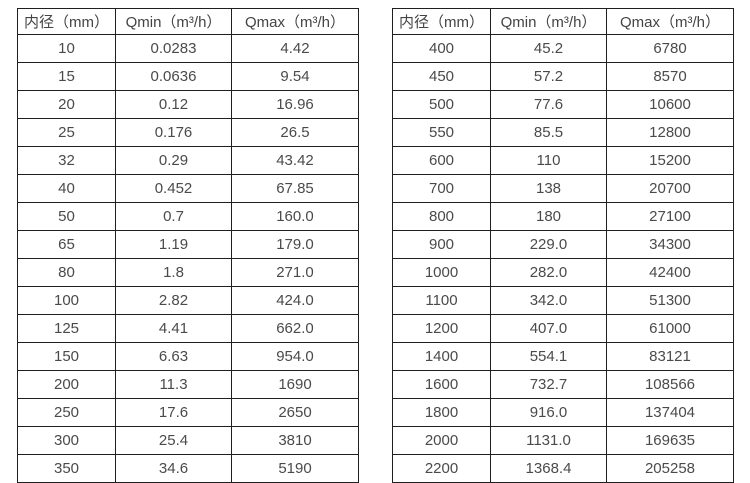  I want to click on table-row: 250 17.6 2650, so click(188, 412).